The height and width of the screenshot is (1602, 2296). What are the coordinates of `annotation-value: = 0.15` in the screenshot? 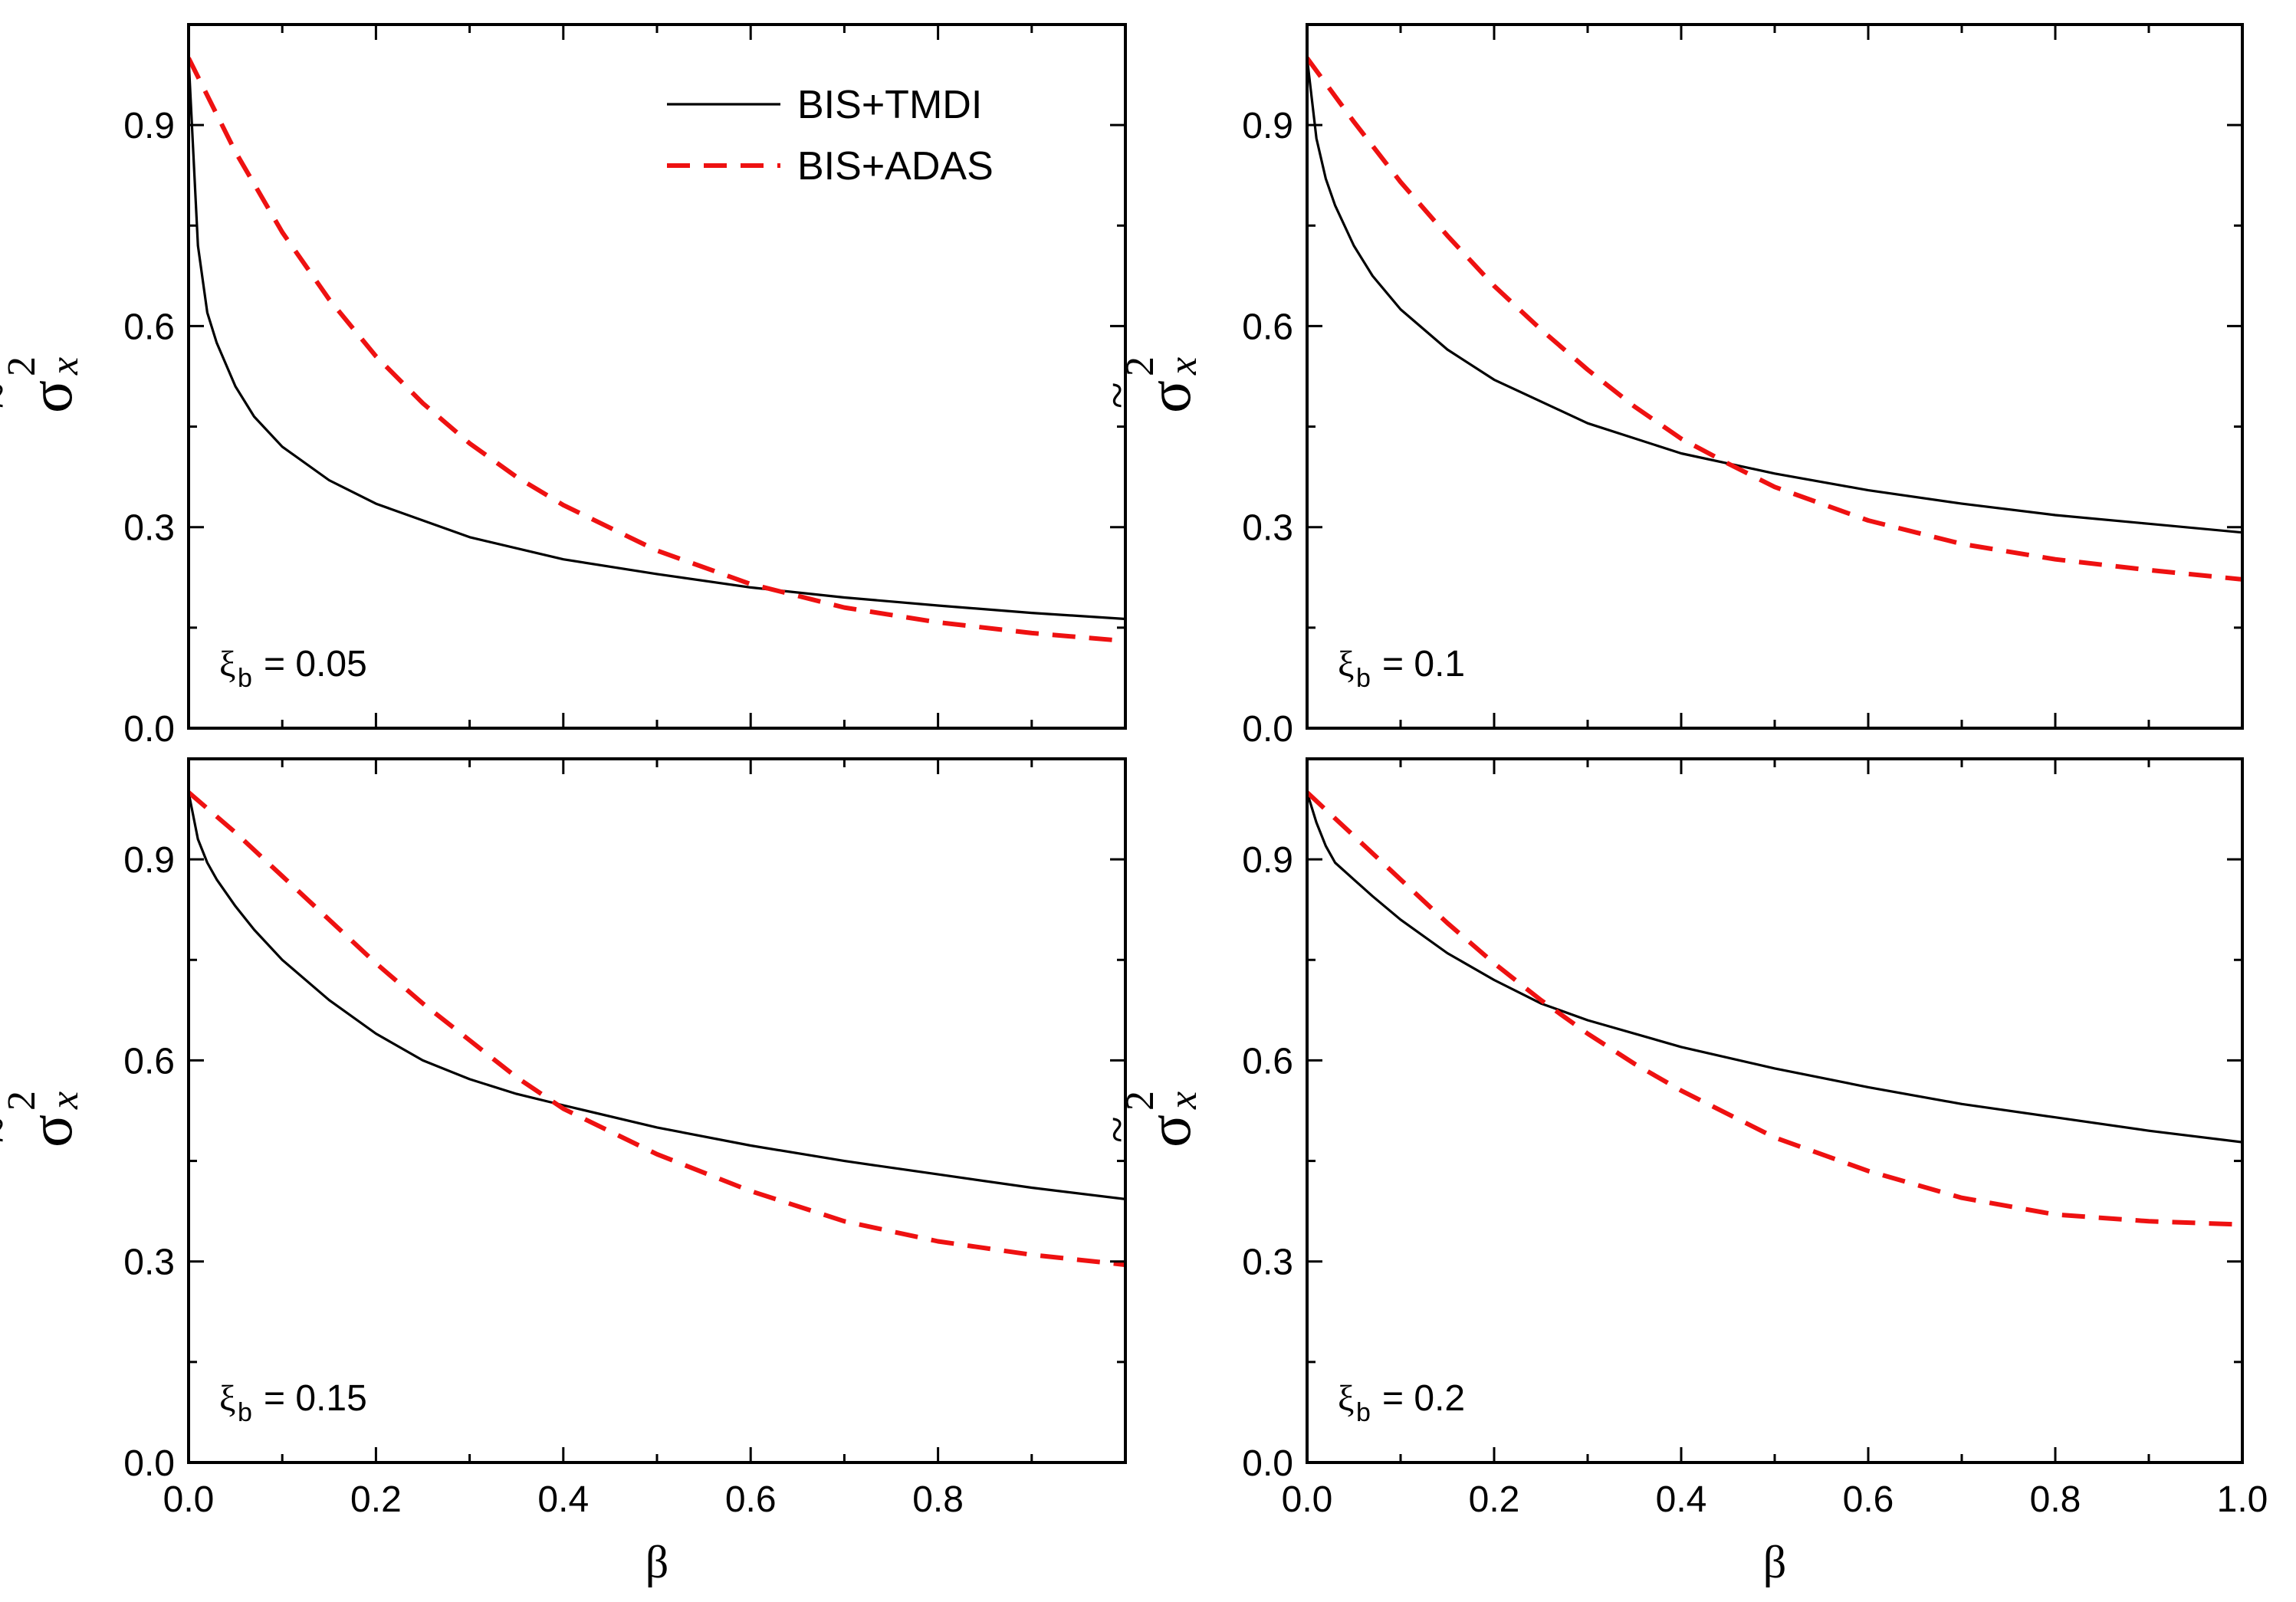 It's located at (315, 1398).